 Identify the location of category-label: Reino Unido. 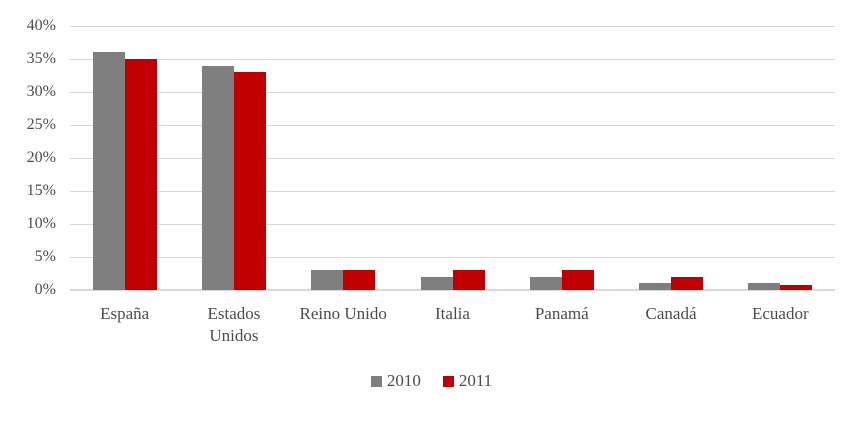
(343, 313).